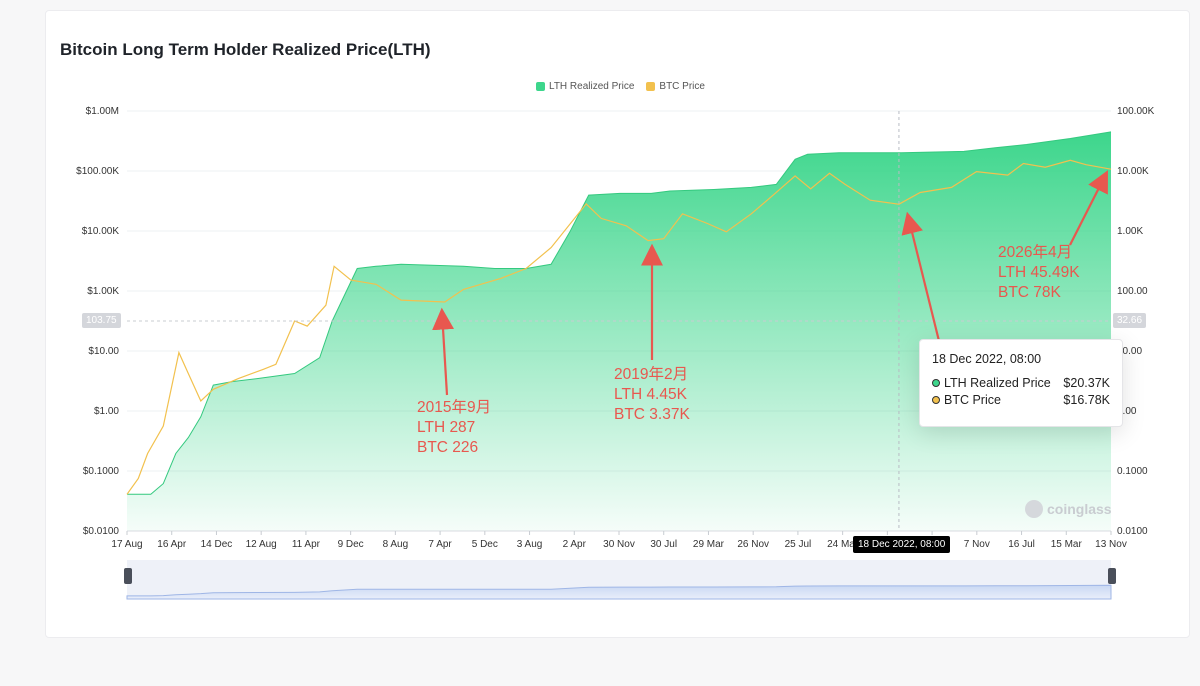 The width and height of the screenshot is (1200, 686). I want to click on x-tick-label: 9 Dec, so click(351, 544).